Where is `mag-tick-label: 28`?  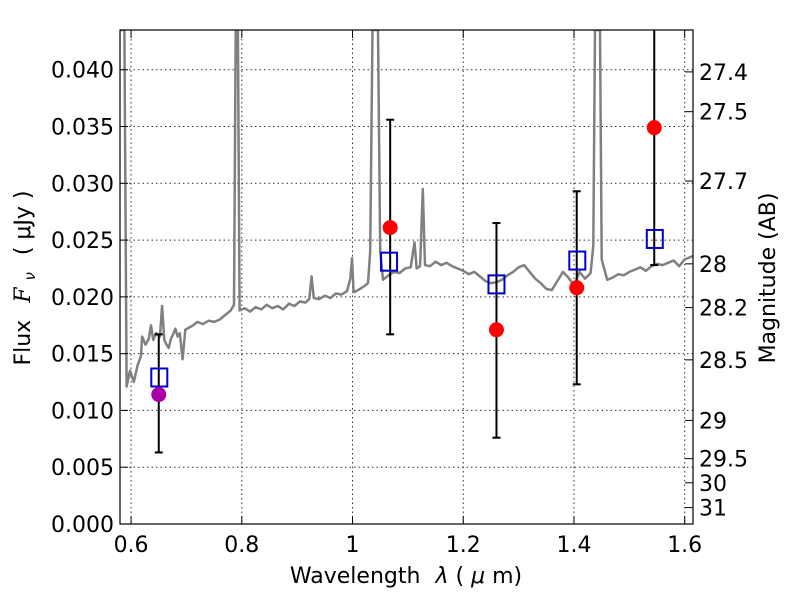
mag-tick-label: 28 is located at coordinates (713, 265).